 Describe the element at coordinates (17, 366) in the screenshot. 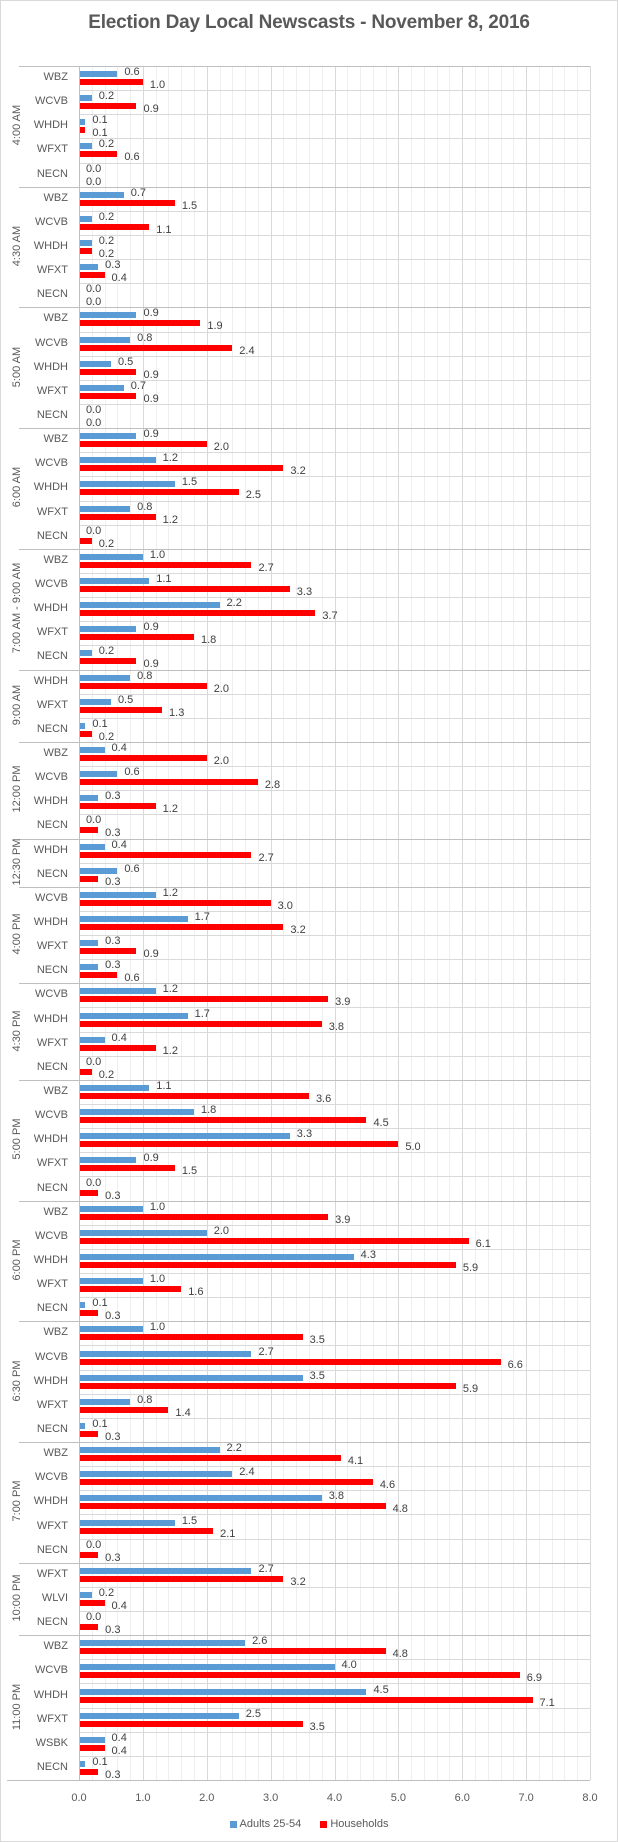

I see `group-label: 5:00 AM` at that location.